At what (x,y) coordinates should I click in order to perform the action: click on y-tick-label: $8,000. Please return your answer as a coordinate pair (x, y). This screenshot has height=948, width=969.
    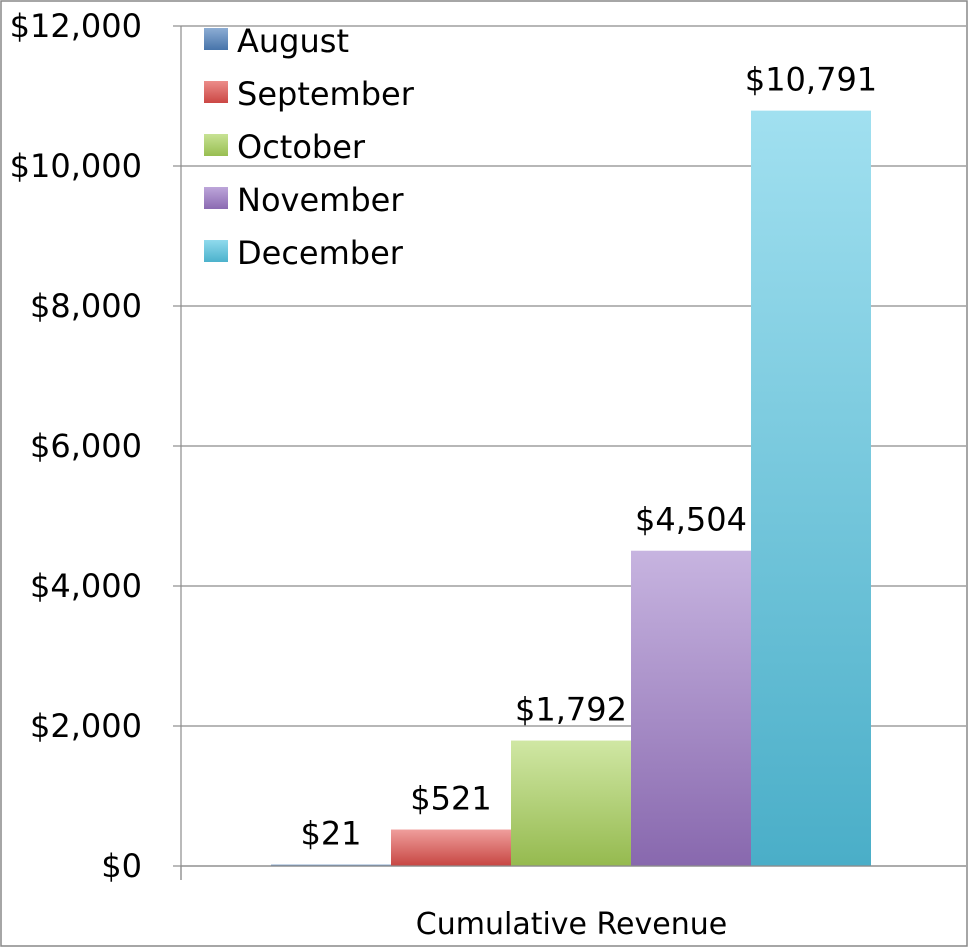
    Looking at the image, I should click on (86, 306).